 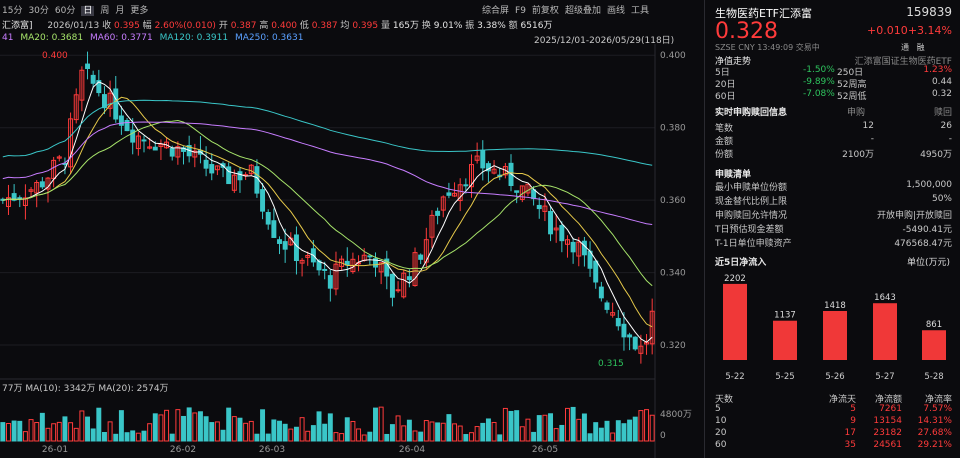 I want to click on summary-cell: 17, so click(x=850, y=433).